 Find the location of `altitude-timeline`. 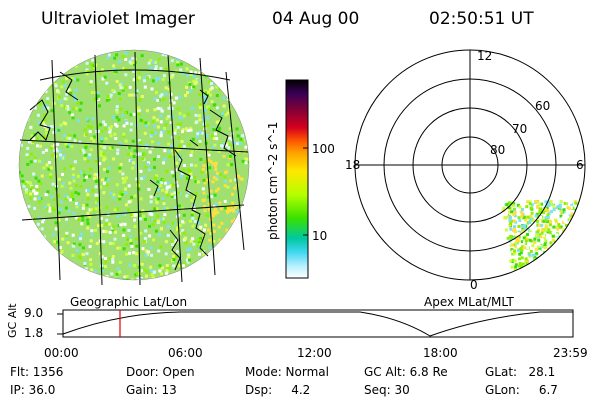

altitude-timeline is located at coordinates (315, 323).